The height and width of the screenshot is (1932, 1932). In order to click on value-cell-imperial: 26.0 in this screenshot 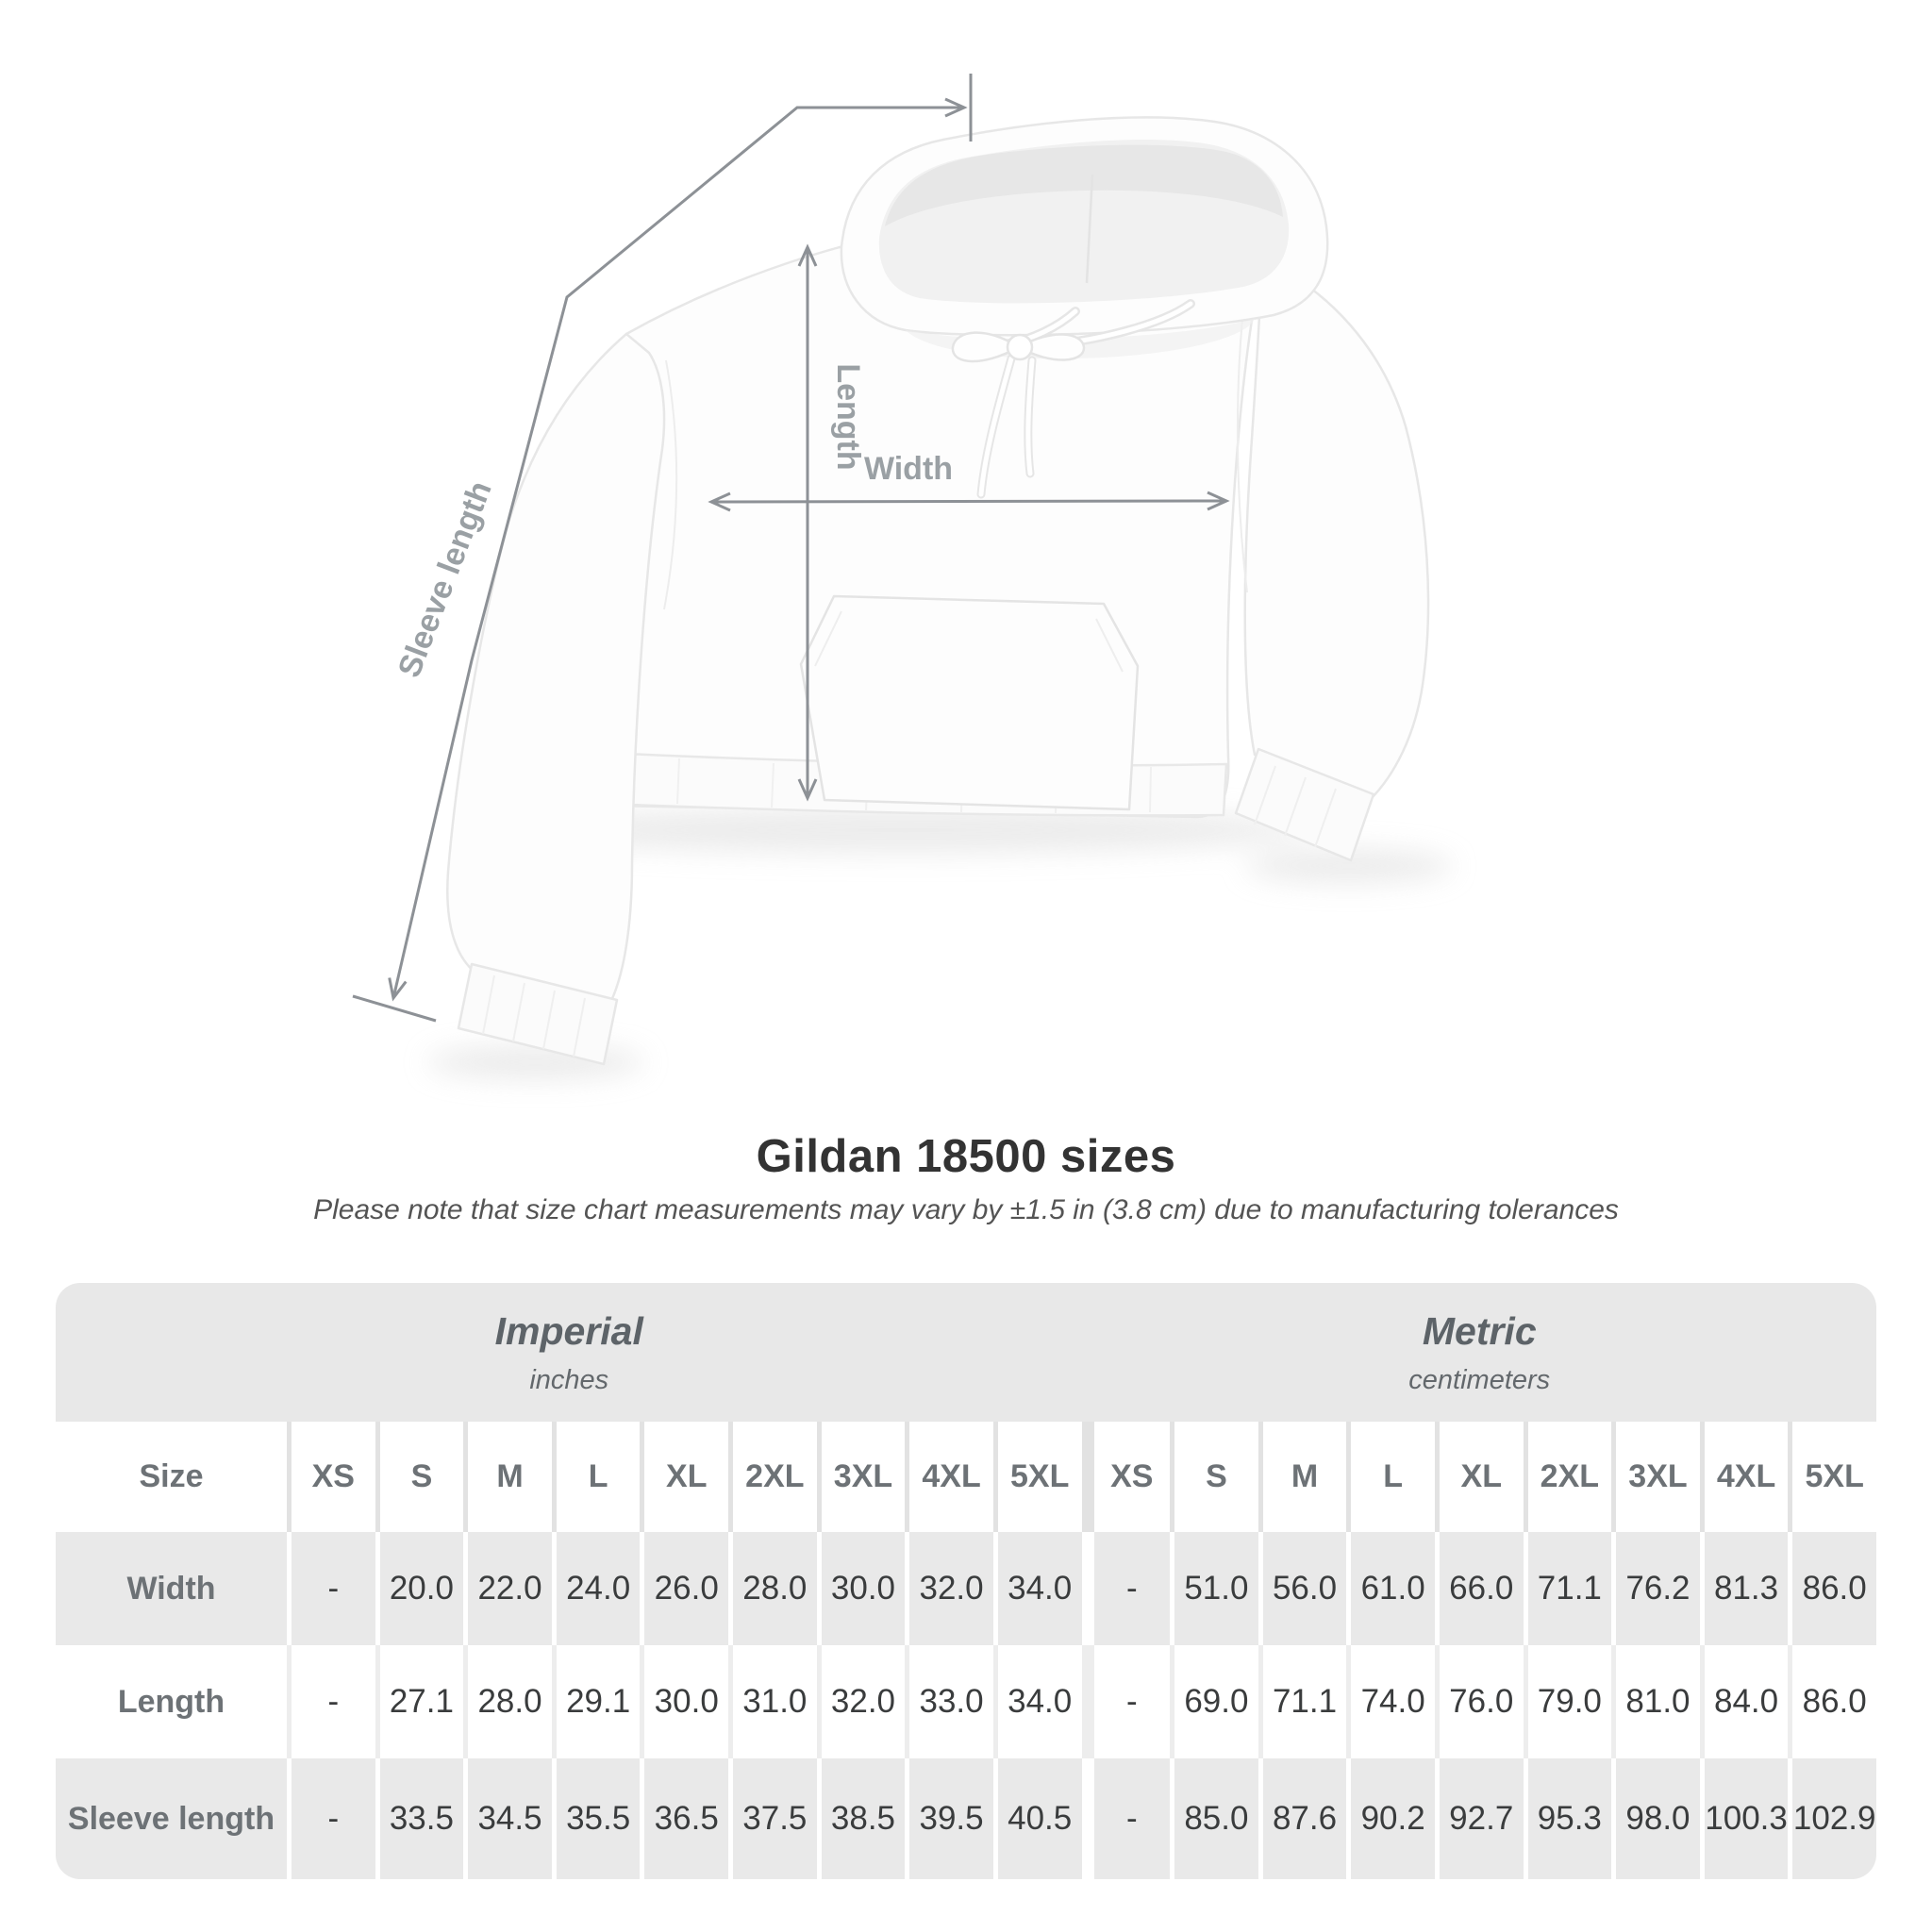, I will do `click(685, 1589)`.